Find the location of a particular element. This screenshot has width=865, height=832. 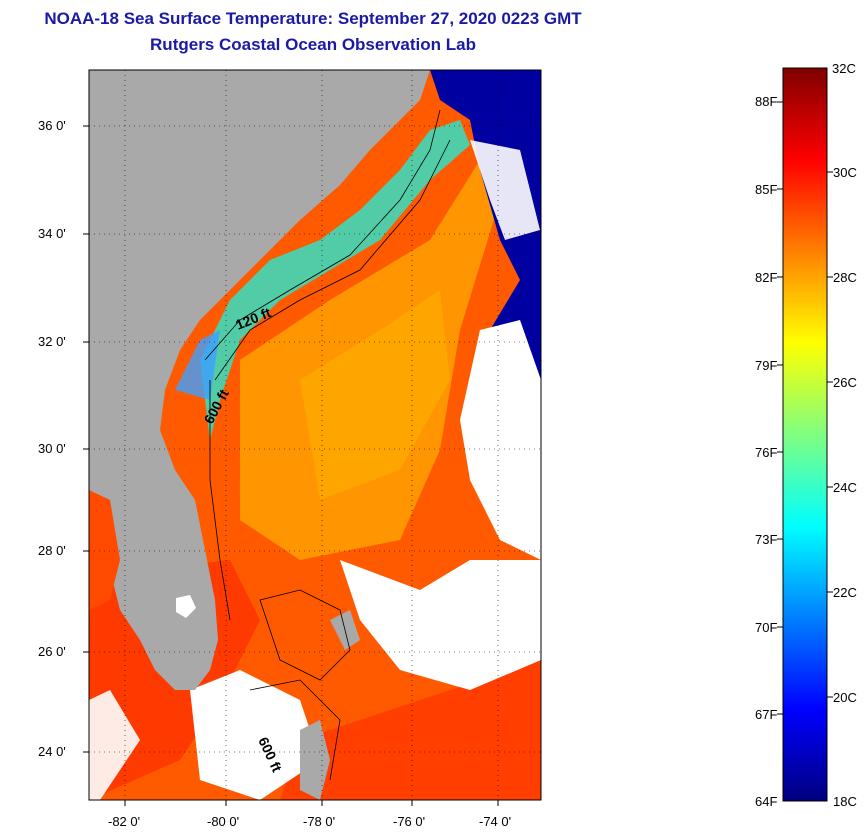

colorbar-c-26: 26C is located at coordinates (845, 382).